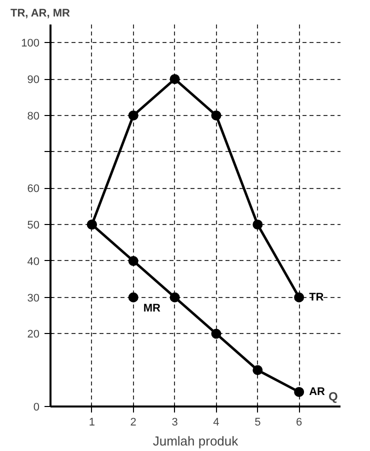 The width and height of the screenshot is (370, 451). Describe the element at coordinates (216, 422) in the screenshot. I see `x-tick-label: 4` at that location.